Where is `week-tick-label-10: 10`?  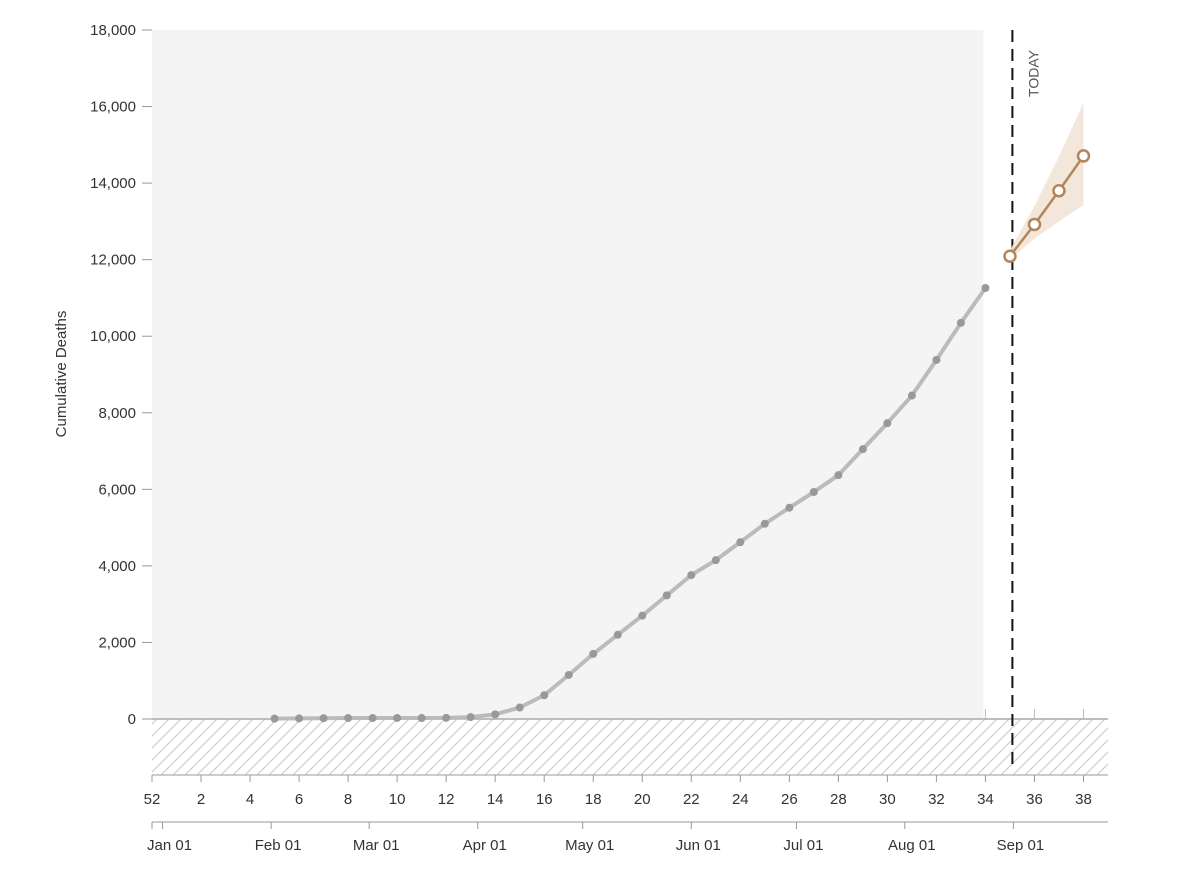 week-tick-label-10: 10 is located at coordinates (397, 799).